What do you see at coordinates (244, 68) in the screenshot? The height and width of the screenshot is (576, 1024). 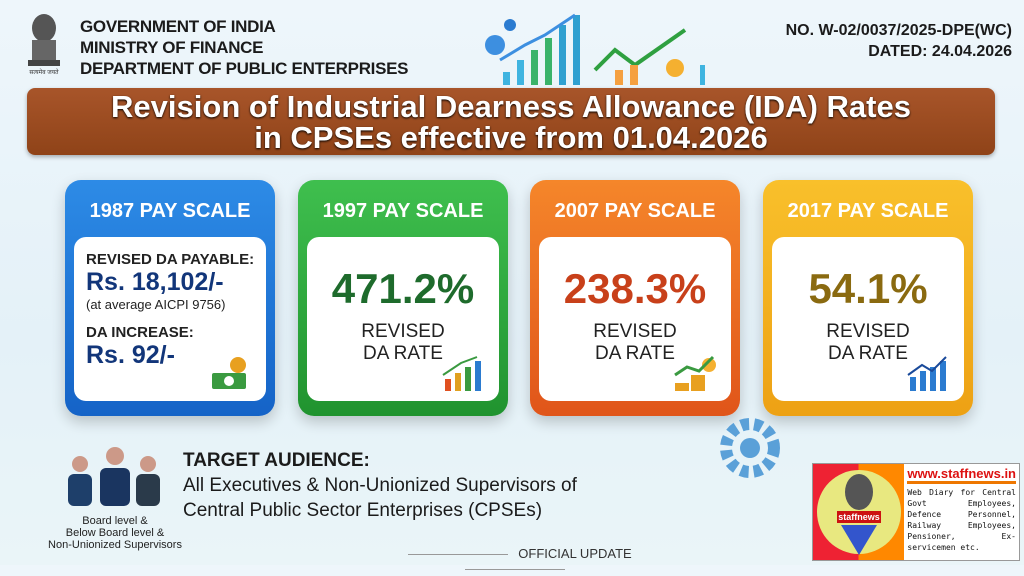 I see `org-line: DEPARTMENT OF PUBLIC ENTERPRISES` at bounding box center [244, 68].